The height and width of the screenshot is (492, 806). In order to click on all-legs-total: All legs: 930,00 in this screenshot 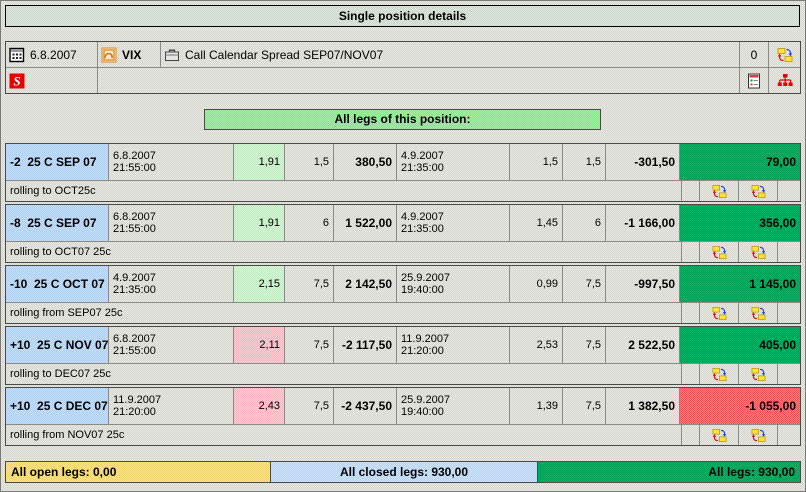, I will do `click(669, 472)`.